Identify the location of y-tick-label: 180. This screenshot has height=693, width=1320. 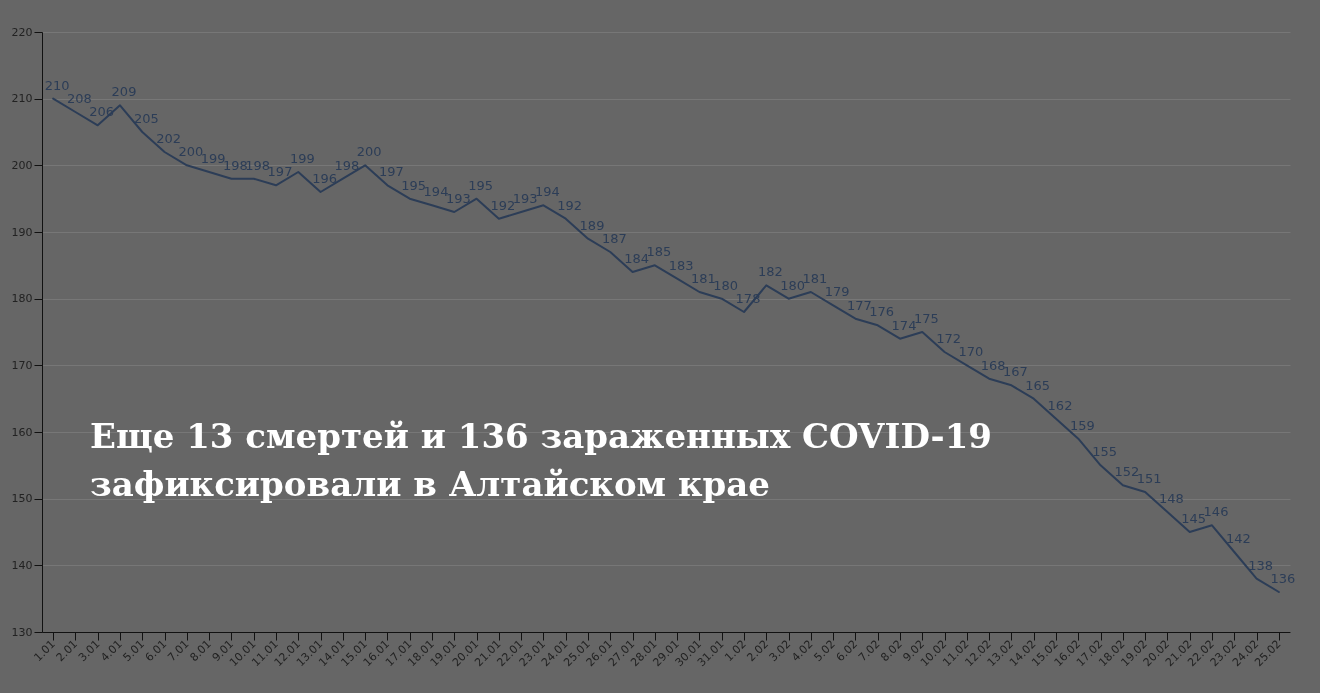
(22, 299).